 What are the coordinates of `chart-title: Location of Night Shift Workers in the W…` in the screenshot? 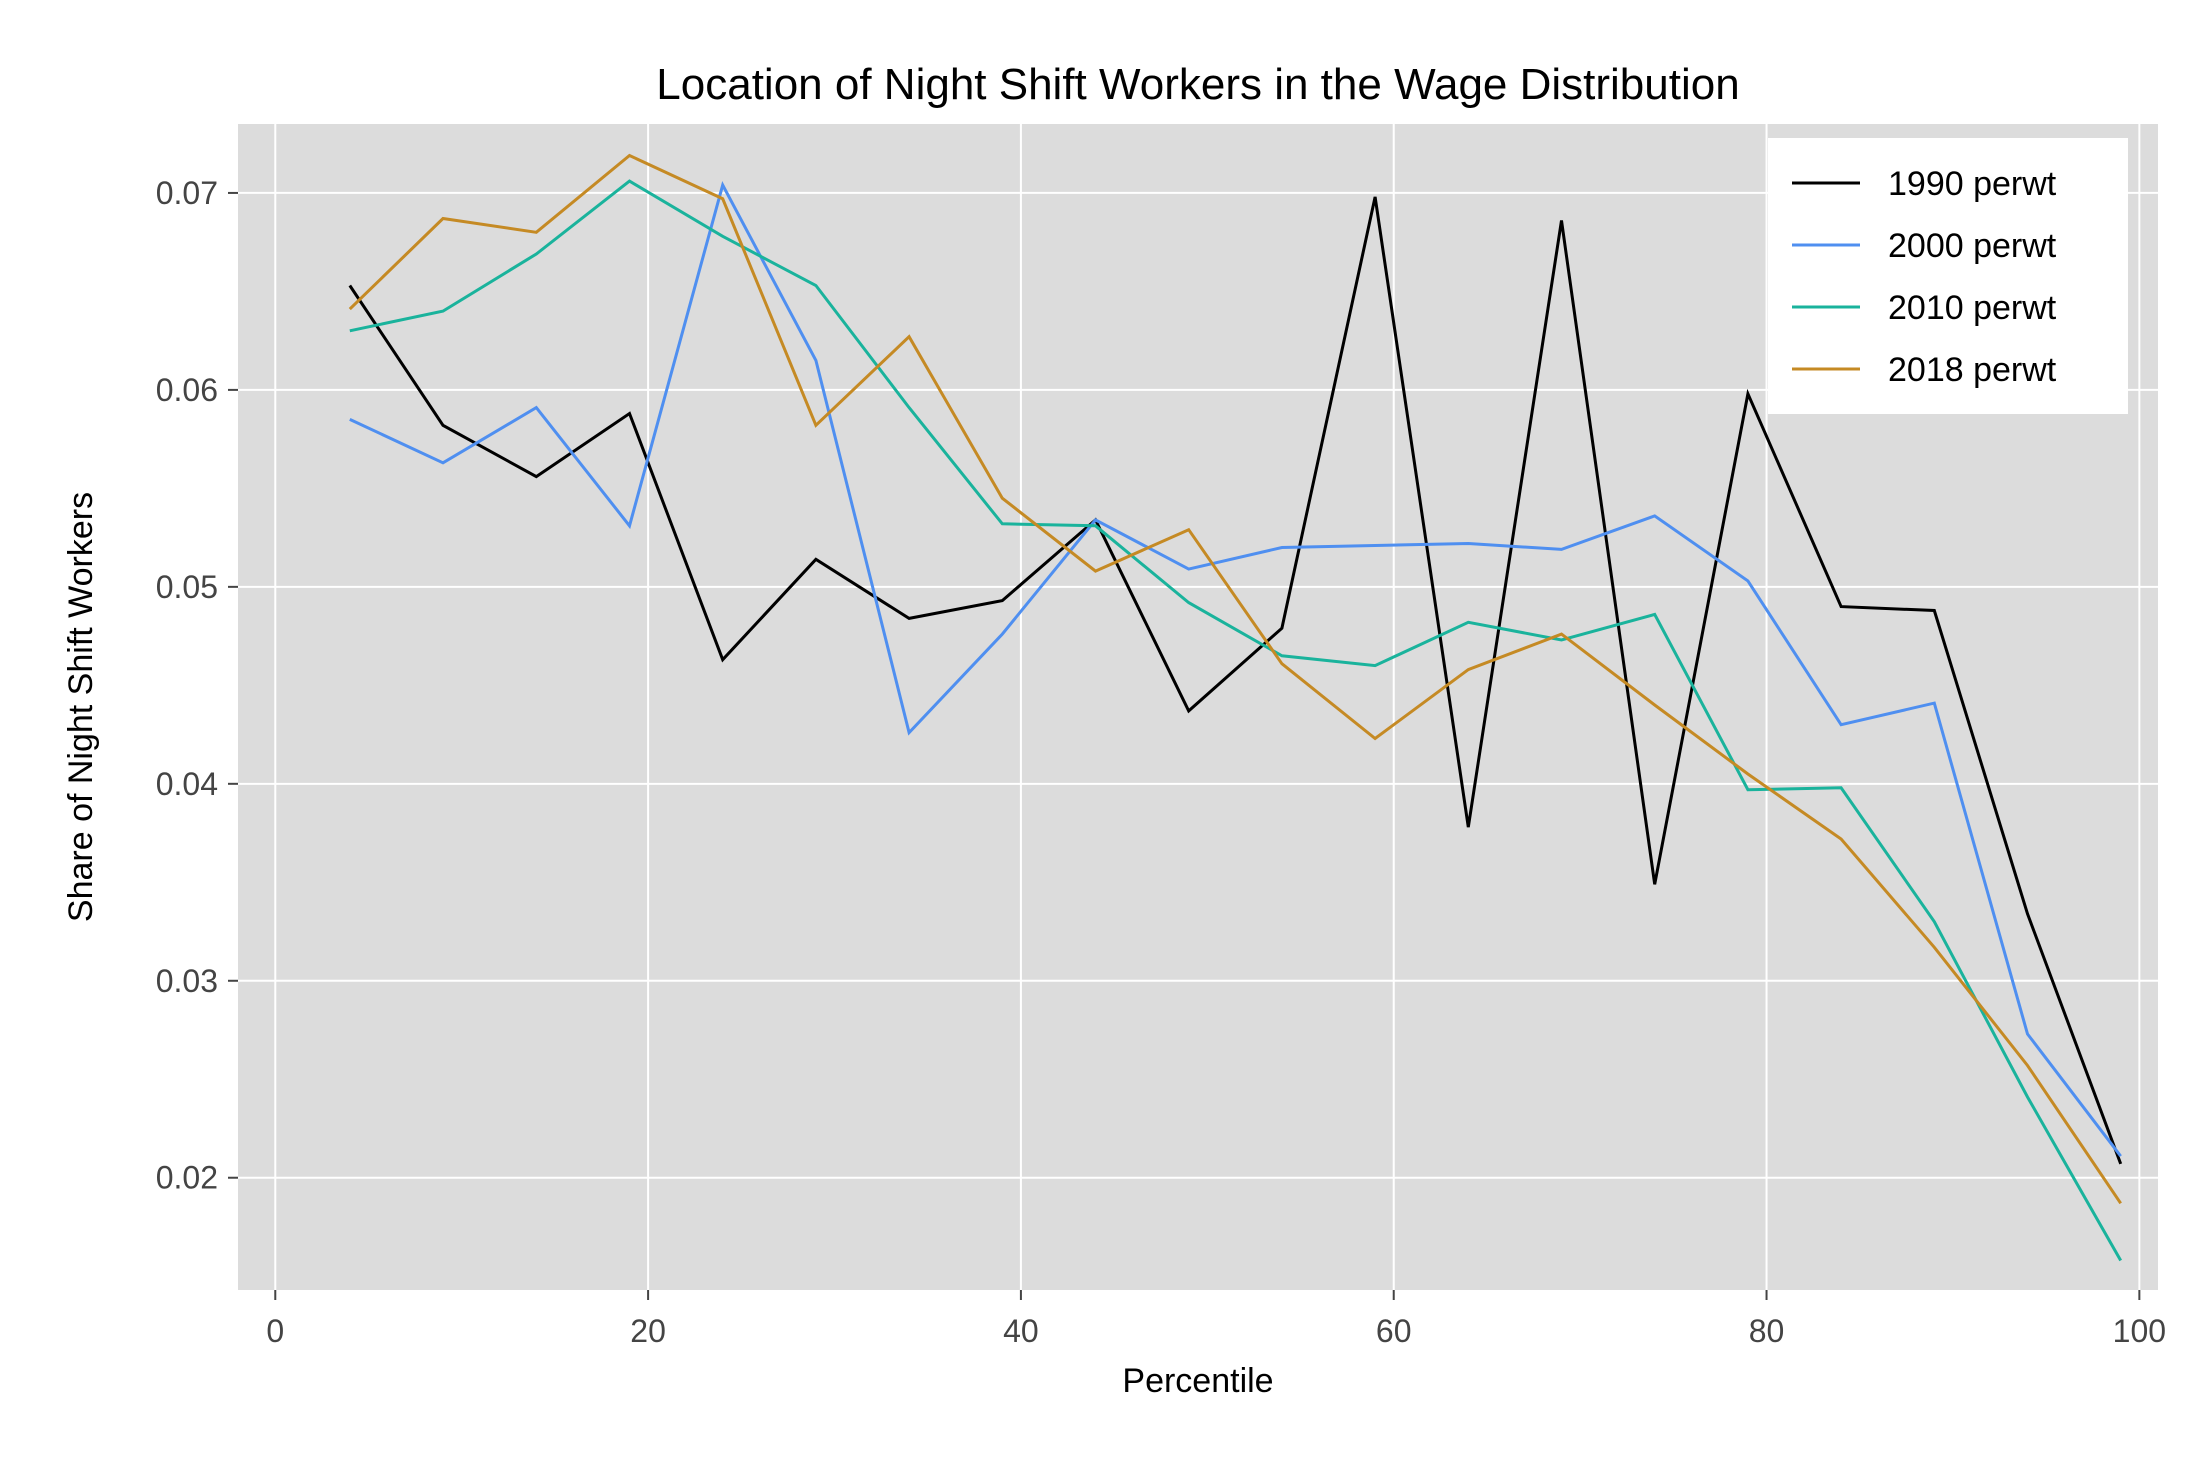 It's located at (1197, 84).